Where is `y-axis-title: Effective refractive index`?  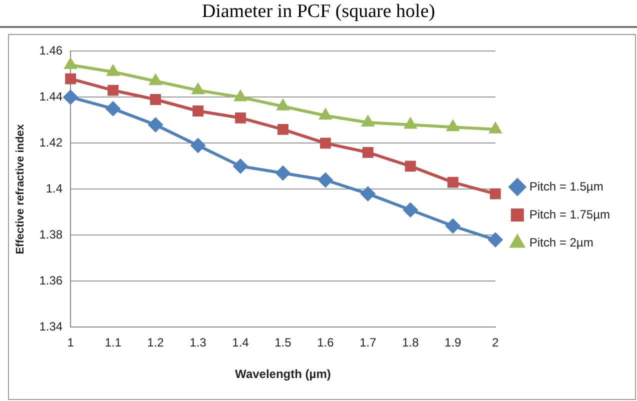
y-axis-title: Effective refractive index is located at coordinates (20, 188).